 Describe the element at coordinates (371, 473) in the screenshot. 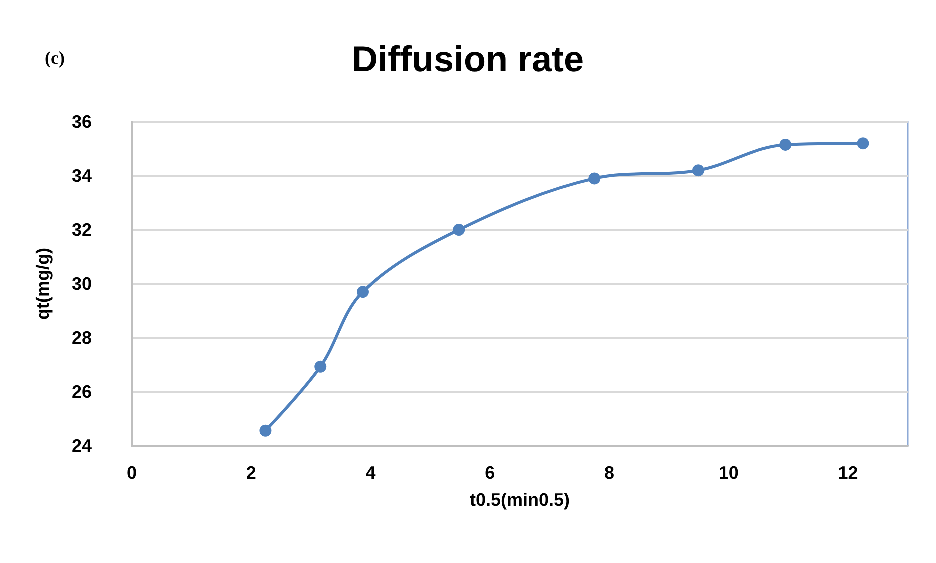

I see `x-tick-label: 4` at that location.